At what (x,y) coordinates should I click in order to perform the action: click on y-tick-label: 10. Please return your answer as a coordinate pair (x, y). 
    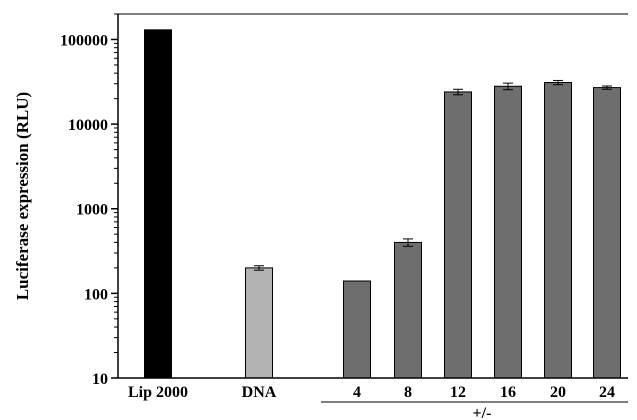
    Looking at the image, I should click on (100, 379).